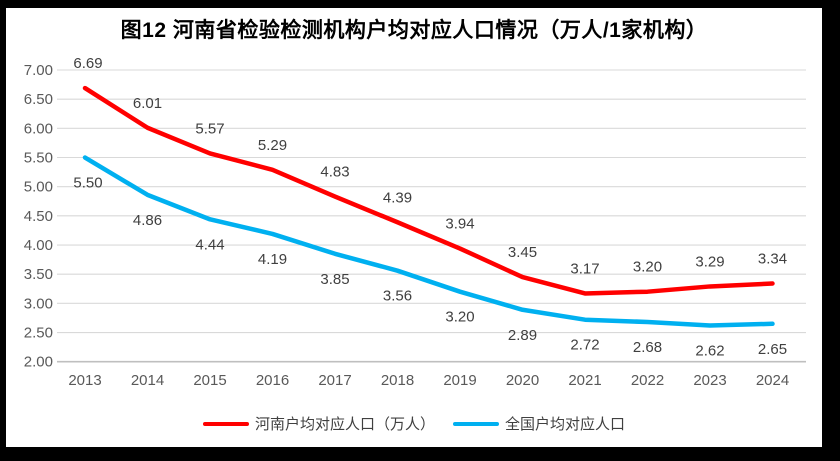  I want to click on legend-item-national: 全国户均对应人口, so click(539, 423).